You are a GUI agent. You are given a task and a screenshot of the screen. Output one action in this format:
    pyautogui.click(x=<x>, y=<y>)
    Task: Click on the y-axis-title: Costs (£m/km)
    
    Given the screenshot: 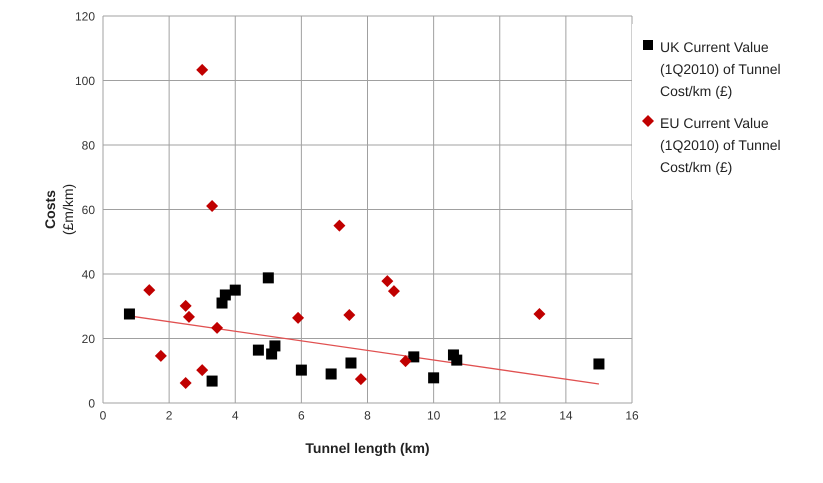 What is the action you would take?
    pyautogui.click(x=59, y=210)
    